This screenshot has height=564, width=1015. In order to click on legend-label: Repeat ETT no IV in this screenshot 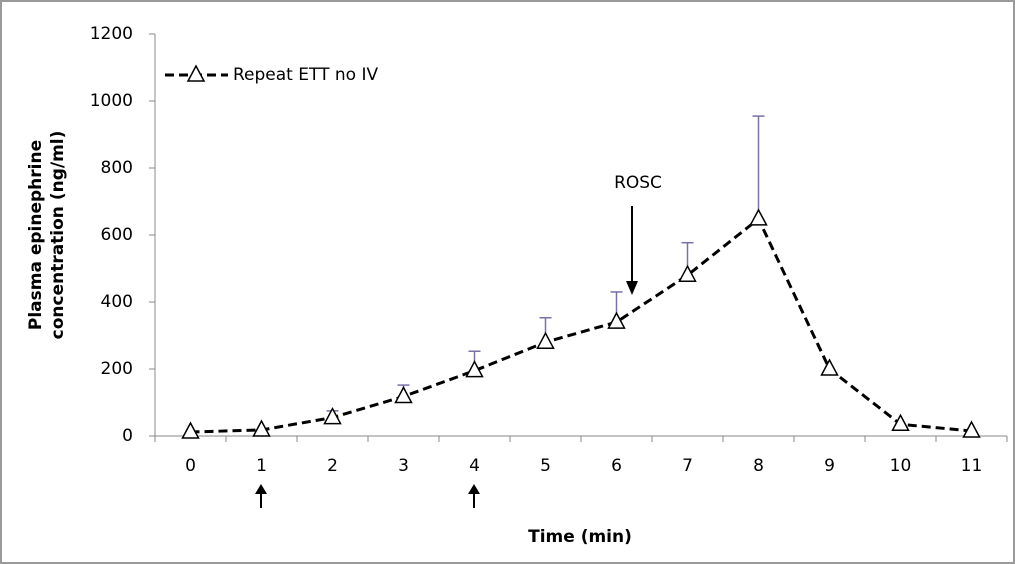, I will do `click(305, 75)`.